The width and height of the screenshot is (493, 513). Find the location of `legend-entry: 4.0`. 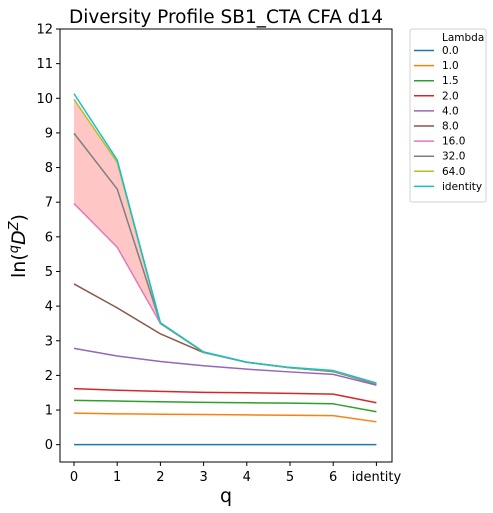

legend-entry: 4.0 is located at coordinates (450, 111).